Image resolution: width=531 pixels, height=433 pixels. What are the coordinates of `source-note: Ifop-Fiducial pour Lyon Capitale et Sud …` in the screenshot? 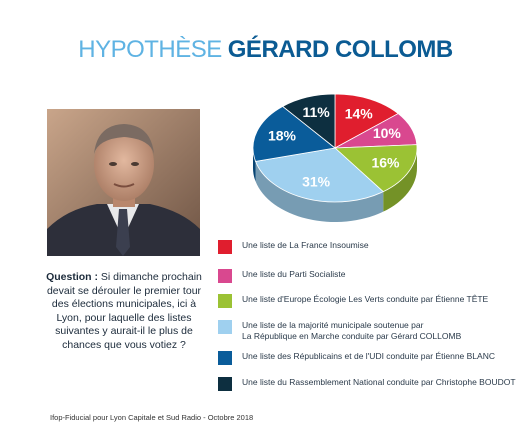 It's located at (152, 417).